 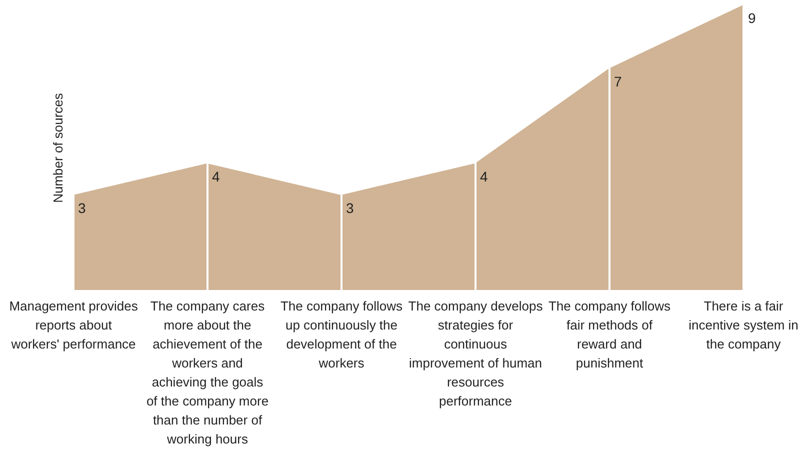 What do you see at coordinates (58, 147) in the screenshot?
I see `y-axis-title: Number of sources` at bounding box center [58, 147].